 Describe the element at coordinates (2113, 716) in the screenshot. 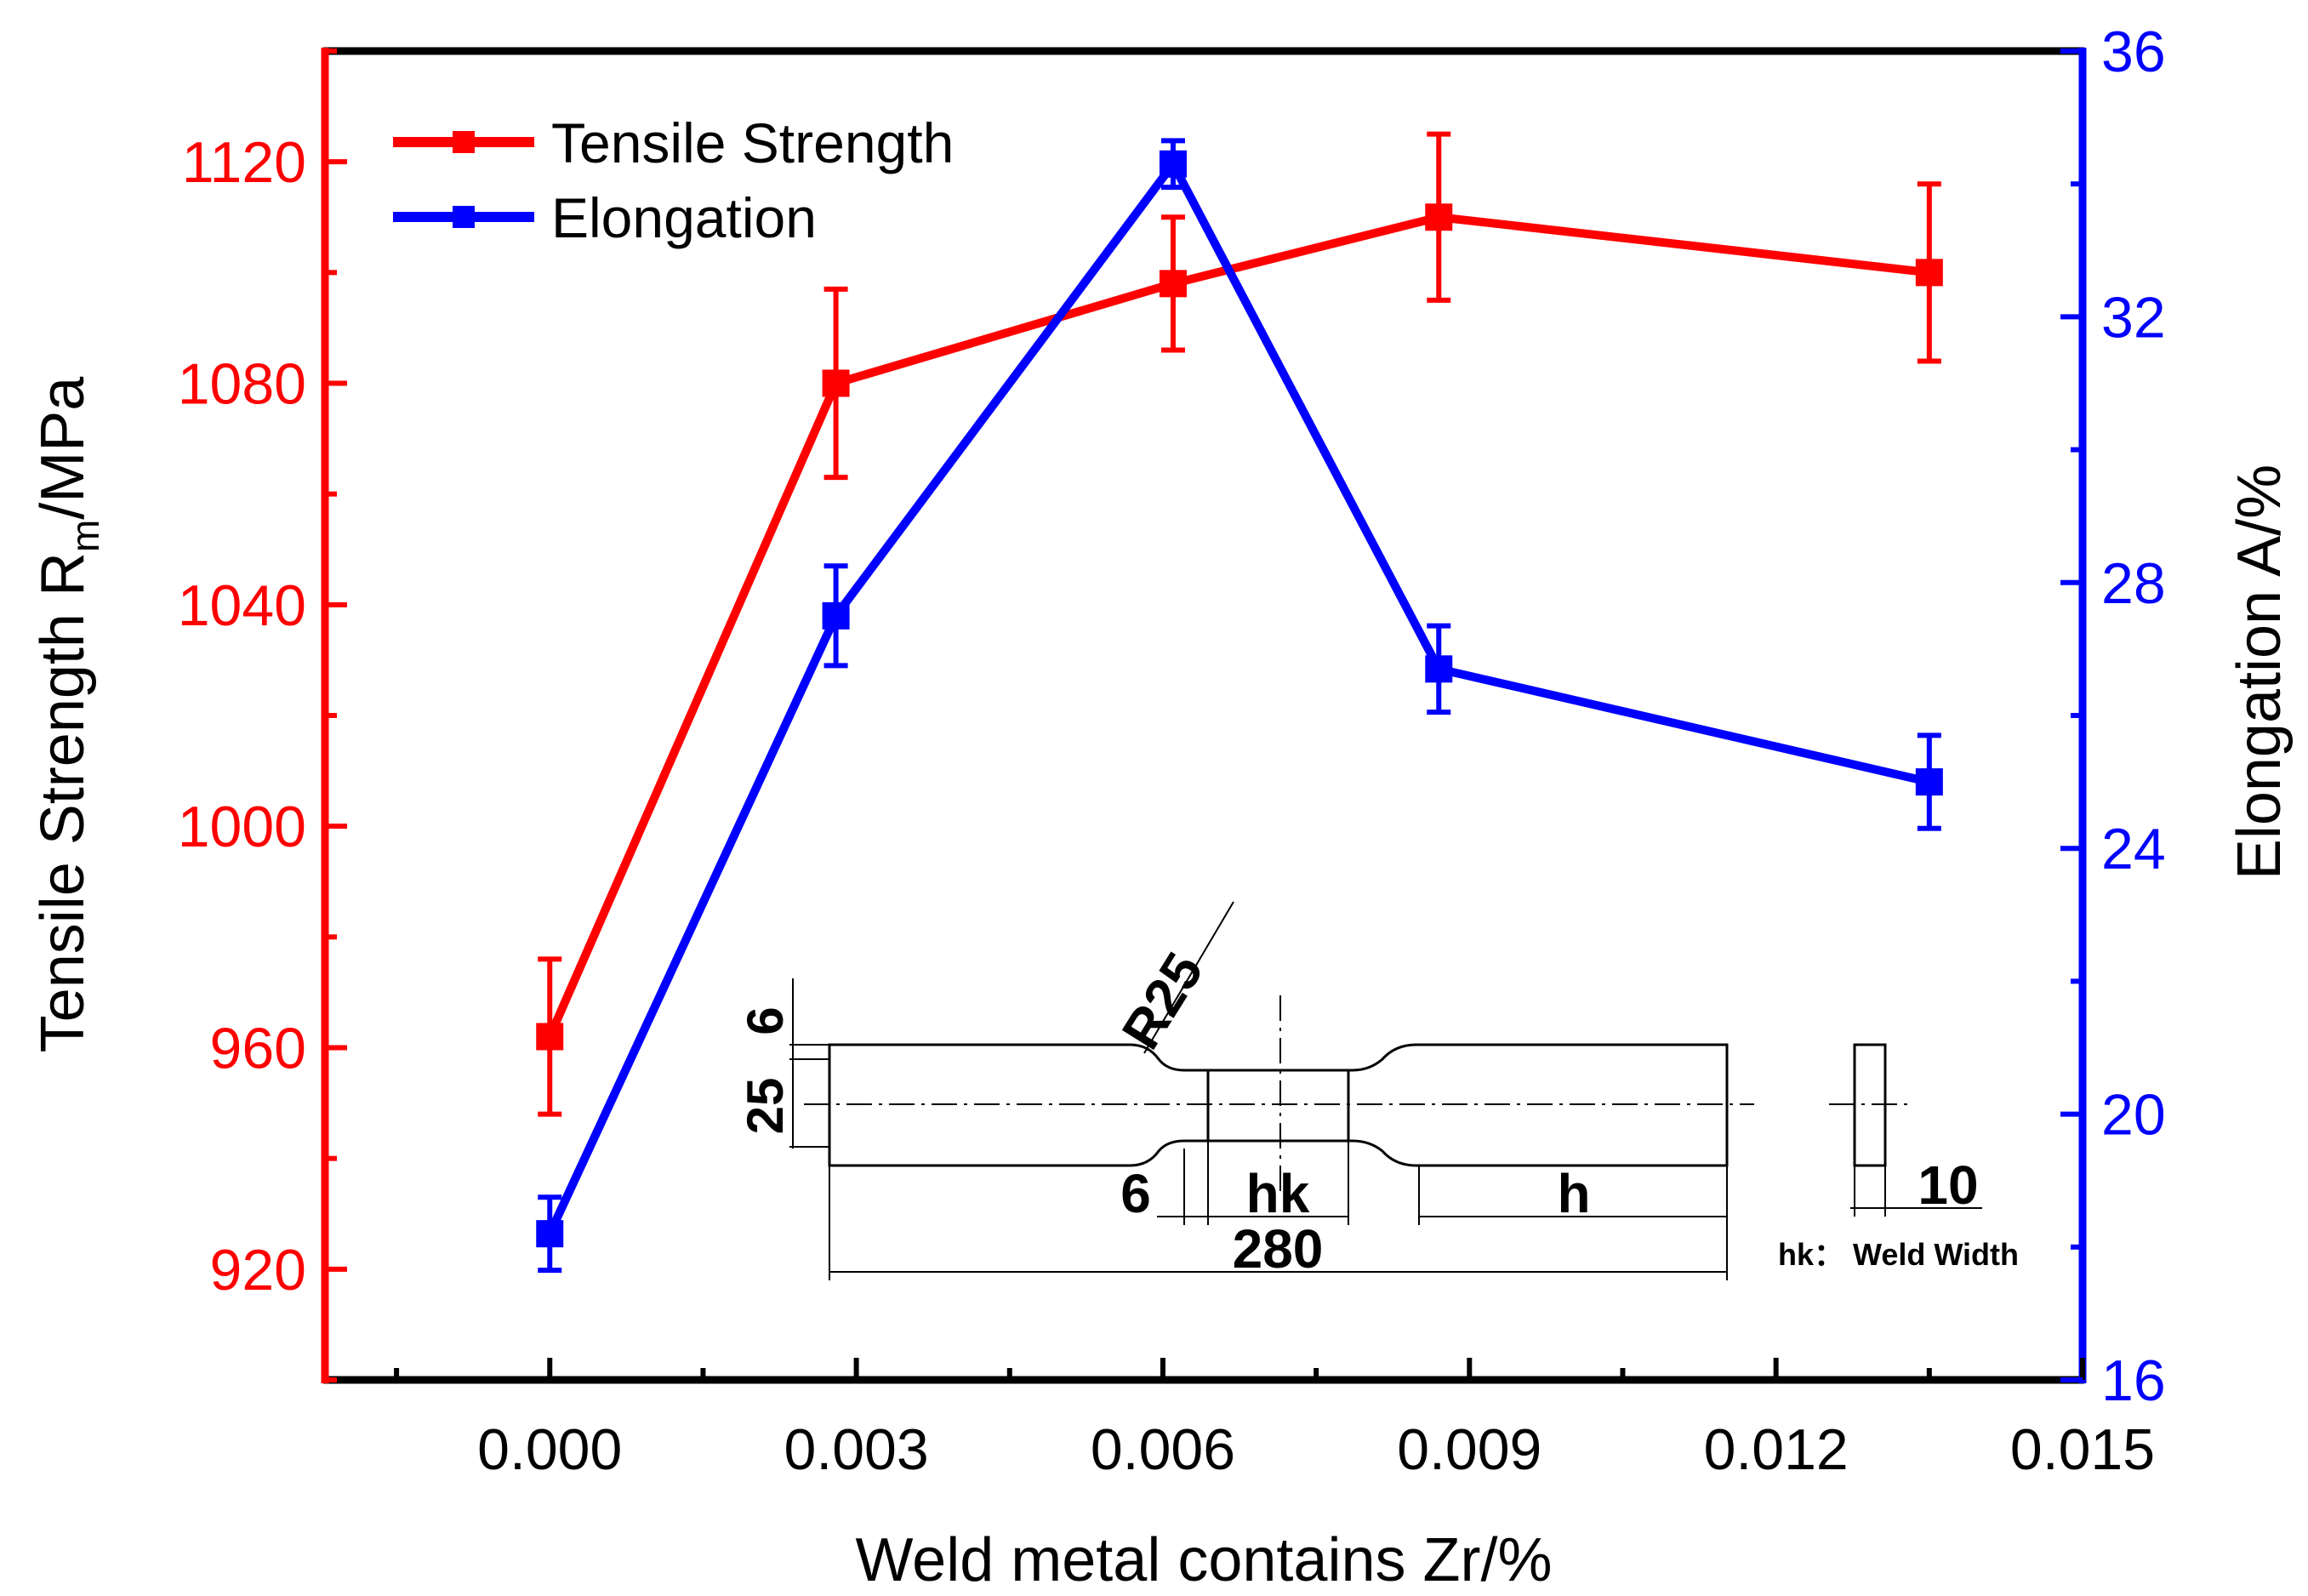

I see `right-axis-ticks: 16 20 24 28 32 36` at that location.